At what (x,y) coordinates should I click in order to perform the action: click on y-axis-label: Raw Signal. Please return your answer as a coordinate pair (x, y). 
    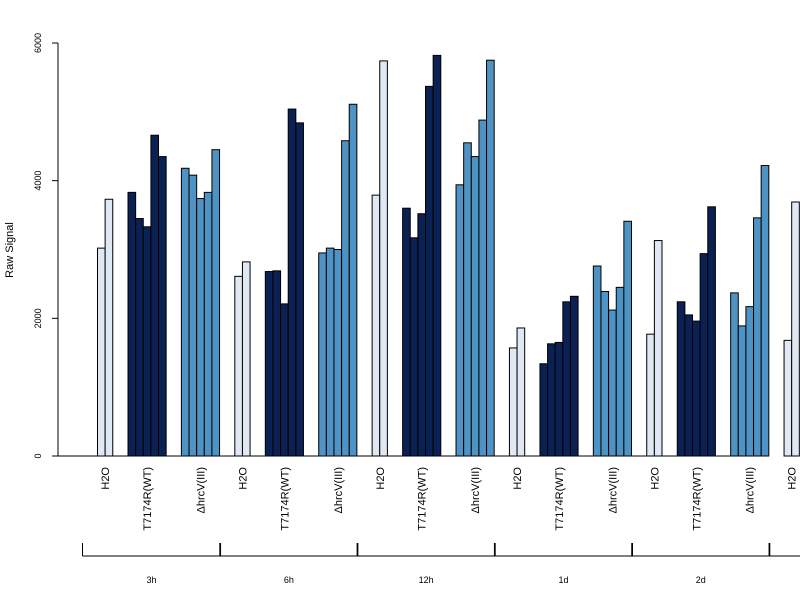
    Looking at the image, I should click on (10, 250).